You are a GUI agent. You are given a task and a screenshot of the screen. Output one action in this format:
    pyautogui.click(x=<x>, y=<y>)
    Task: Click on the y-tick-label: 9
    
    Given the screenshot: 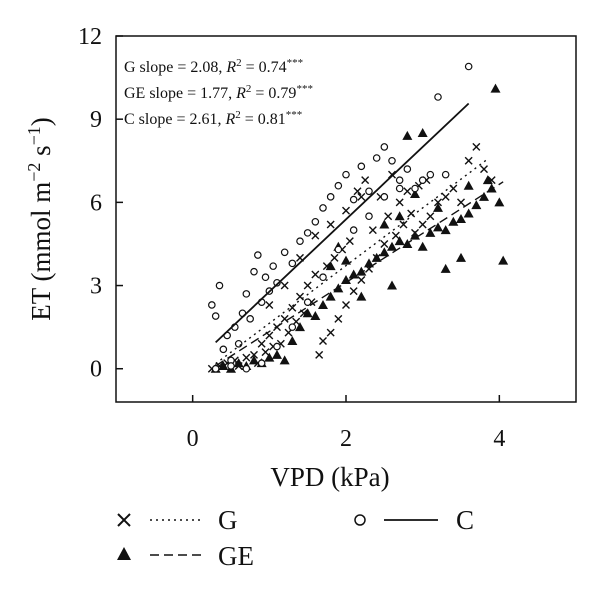 What is the action you would take?
    pyautogui.click(x=96, y=120)
    